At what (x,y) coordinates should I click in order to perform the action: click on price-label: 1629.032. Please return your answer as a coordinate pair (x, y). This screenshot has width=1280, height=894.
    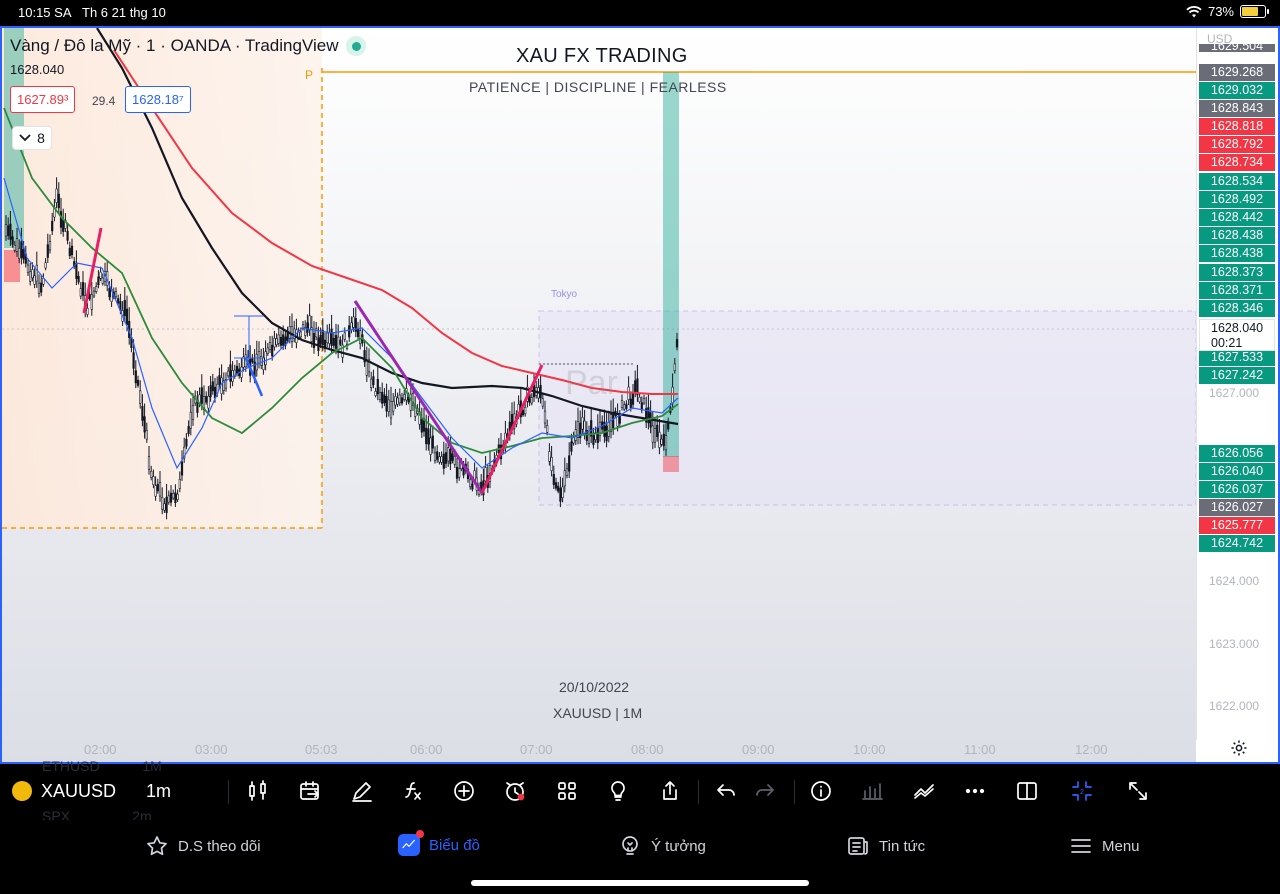
    Looking at the image, I should click on (1237, 90).